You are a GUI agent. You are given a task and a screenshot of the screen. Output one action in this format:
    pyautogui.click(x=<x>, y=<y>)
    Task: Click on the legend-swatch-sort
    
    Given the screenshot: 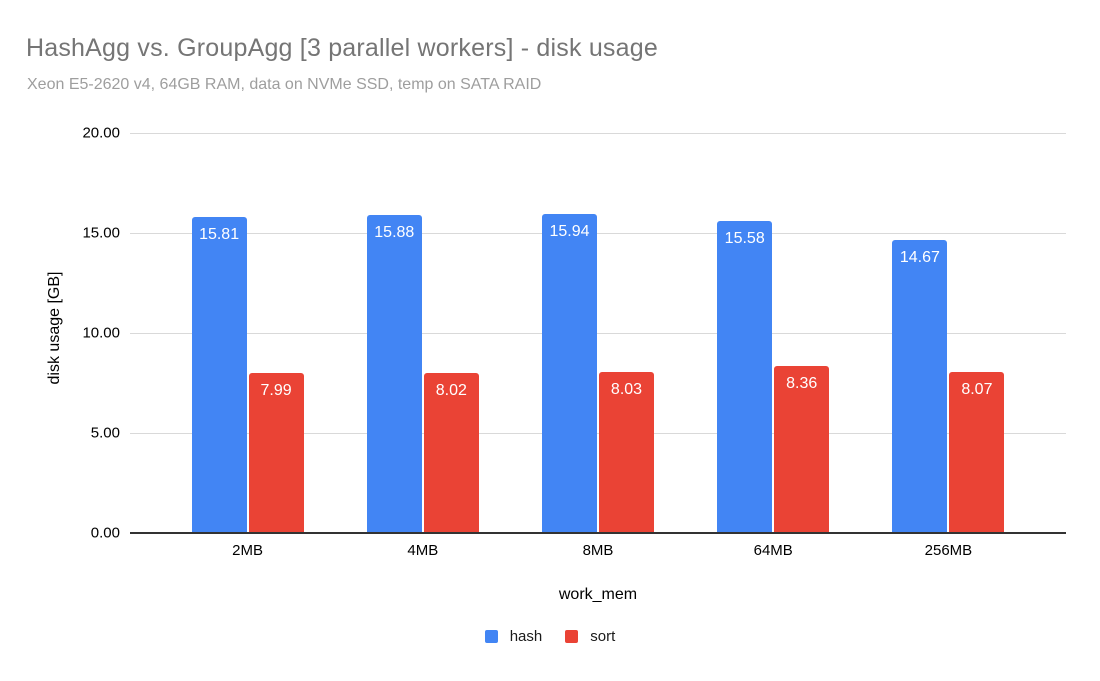 What is the action you would take?
    pyautogui.click(x=572, y=636)
    